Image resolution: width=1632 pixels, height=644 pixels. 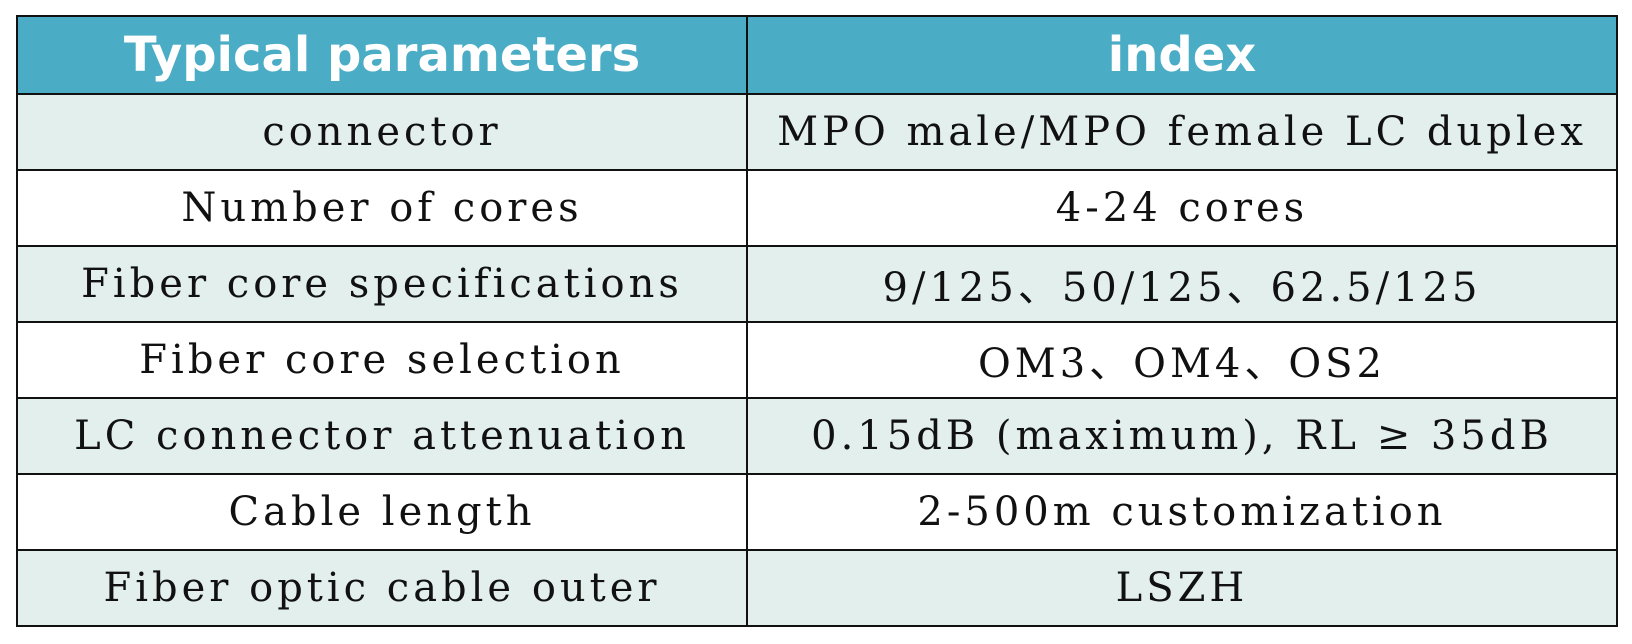 I want to click on parameter-cell: Fiber core selection, so click(x=382, y=360).